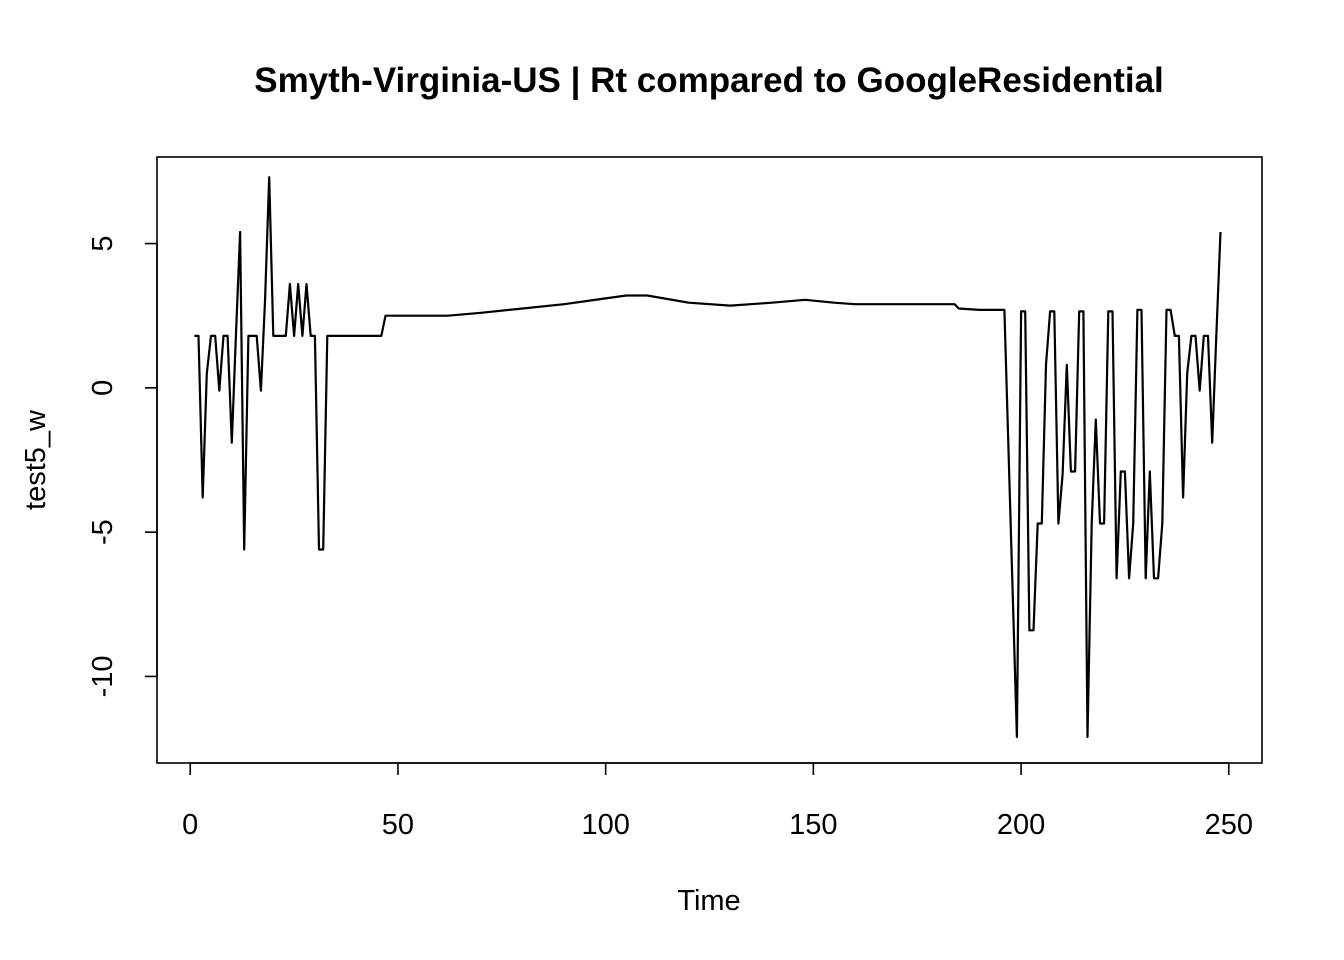 The width and height of the screenshot is (1344, 960). Describe the element at coordinates (1229, 825) in the screenshot. I see `x-tick-label: 250` at that location.